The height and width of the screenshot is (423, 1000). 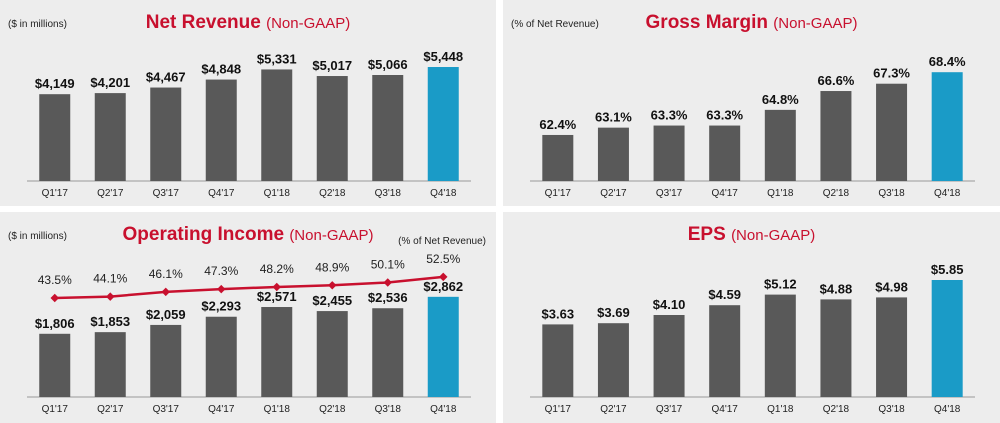 What do you see at coordinates (221, 69) in the screenshot?
I see `data-label: $4,848` at bounding box center [221, 69].